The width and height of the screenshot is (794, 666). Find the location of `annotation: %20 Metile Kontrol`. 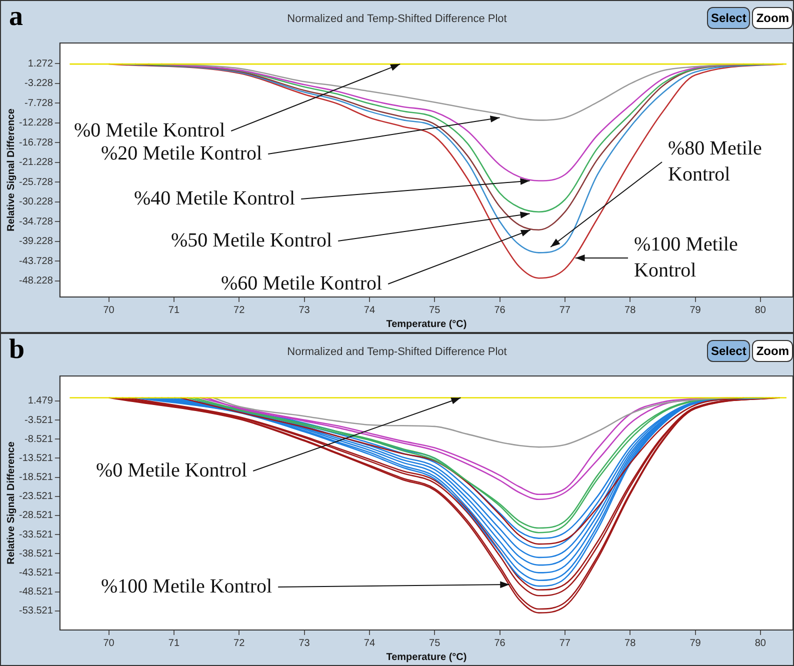

annotation: %20 Metile Kontrol is located at coordinates (182, 153).